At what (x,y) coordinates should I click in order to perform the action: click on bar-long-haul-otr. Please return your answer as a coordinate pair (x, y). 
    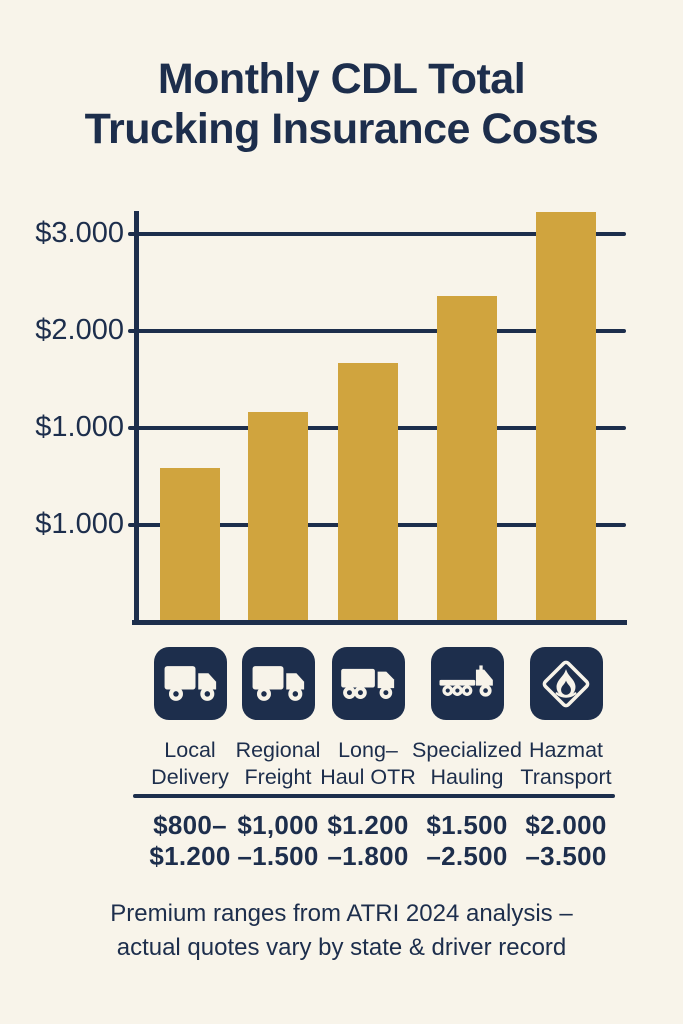
    Looking at the image, I should click on (368, 493).